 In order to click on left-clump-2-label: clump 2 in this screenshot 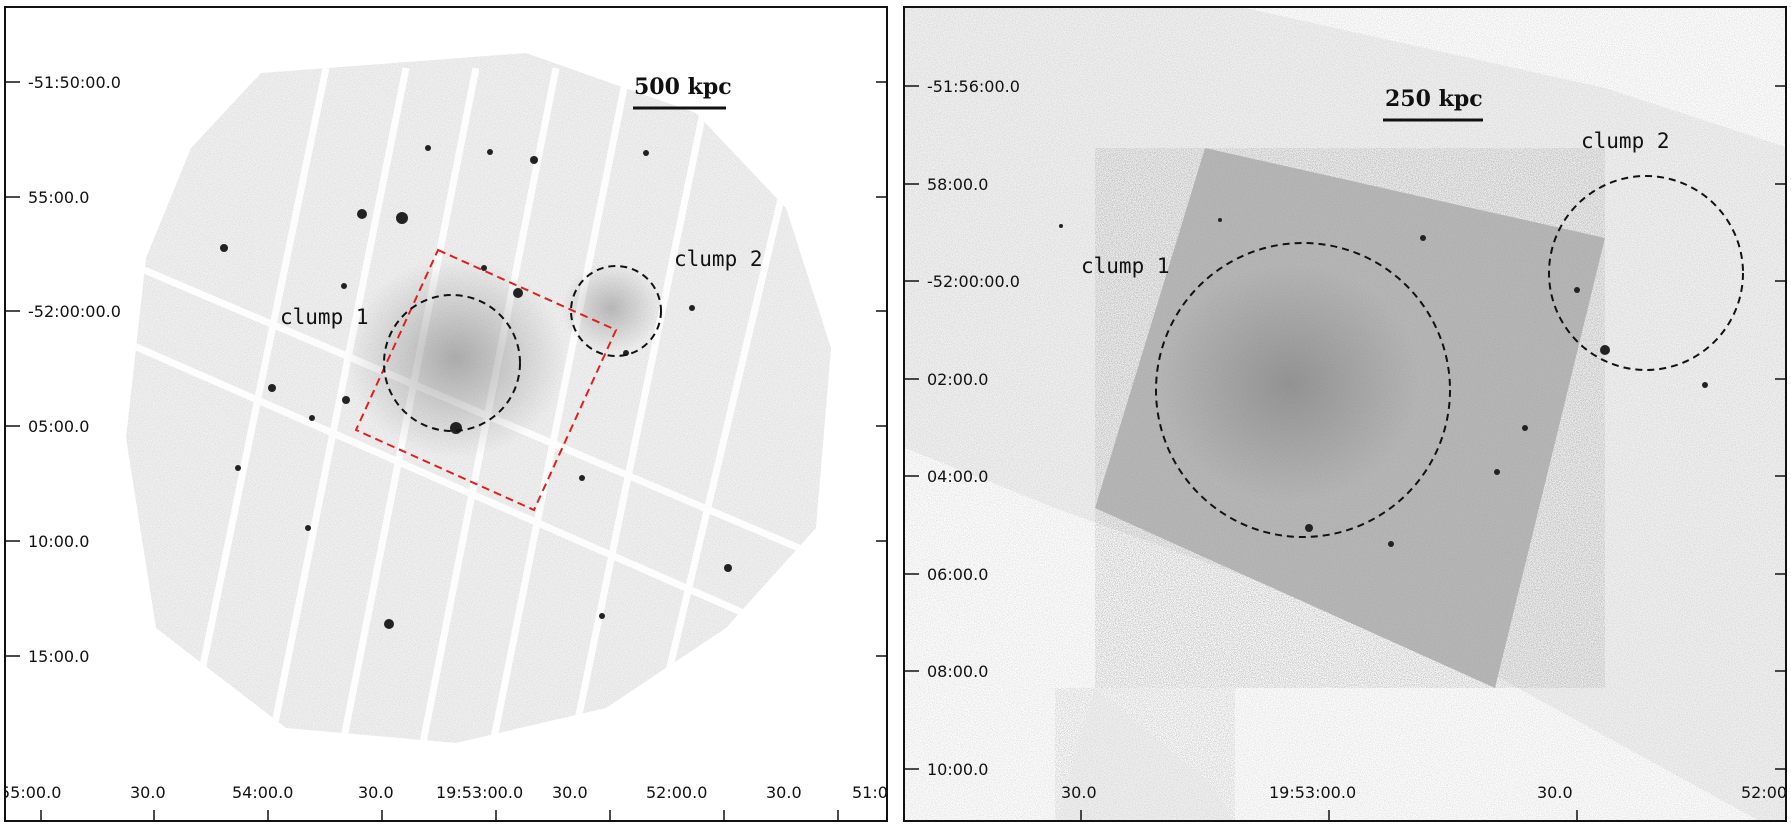, I will do `click(718, 259)`.